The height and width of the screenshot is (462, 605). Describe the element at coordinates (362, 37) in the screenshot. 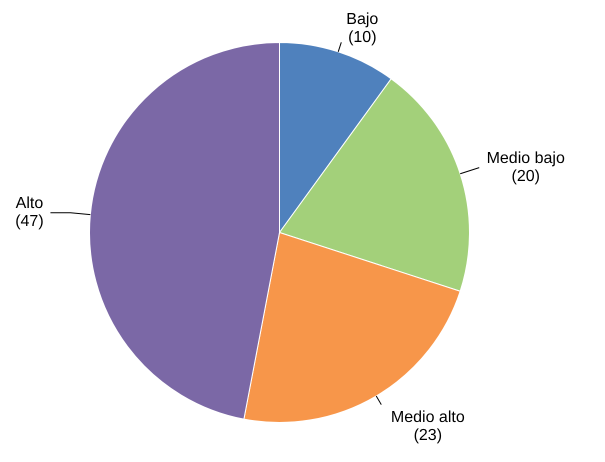

I see `data-label: (10)` at that location.